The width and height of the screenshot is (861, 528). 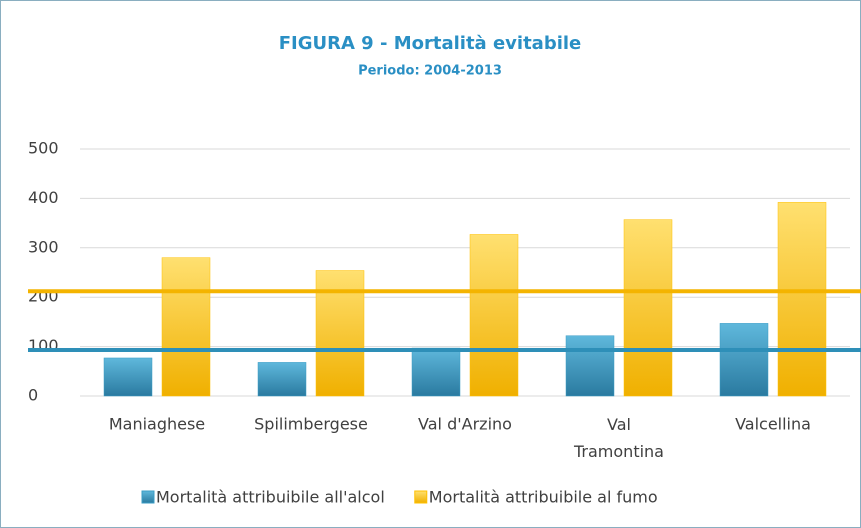 What do you see at coordinates (465, 424) in the screenshot?
I see `x-tick-label: Val d'Arzino` at bounding box center [465, 424].